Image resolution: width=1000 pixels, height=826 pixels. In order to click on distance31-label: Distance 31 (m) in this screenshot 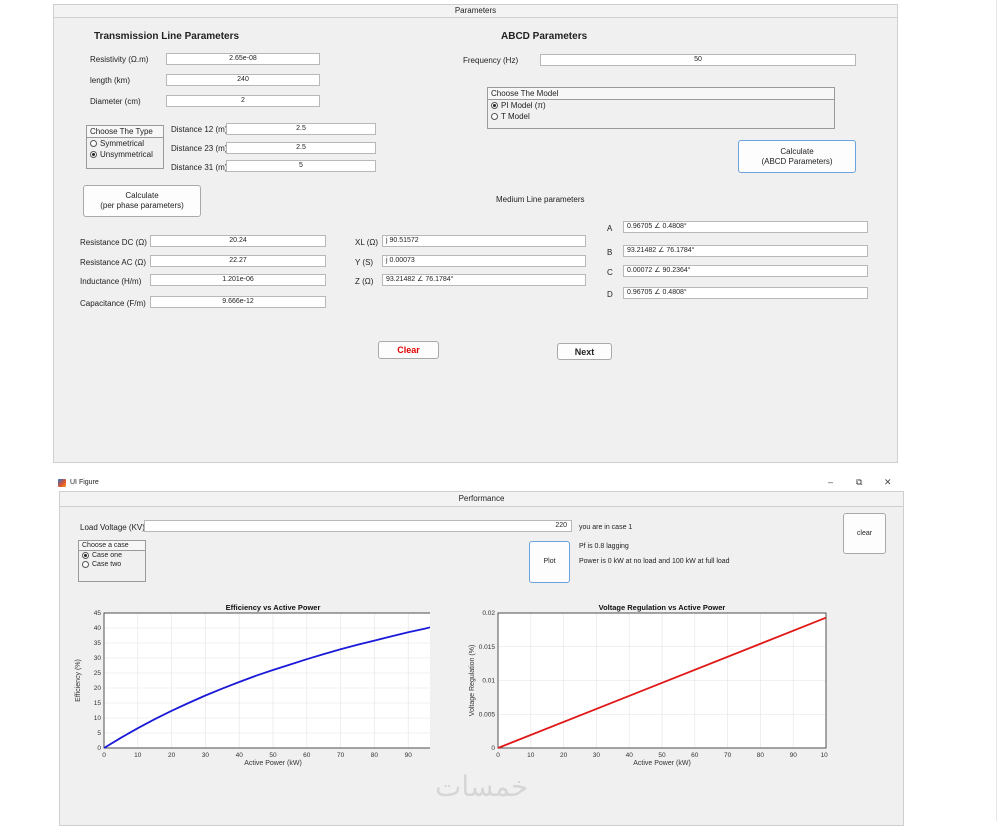, I will do `click(199, 167)`.